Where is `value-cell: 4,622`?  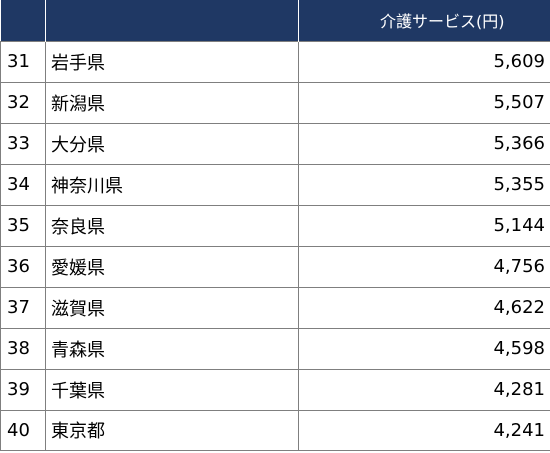 value-cell: 4,622 is located at coordinates (424, 307).